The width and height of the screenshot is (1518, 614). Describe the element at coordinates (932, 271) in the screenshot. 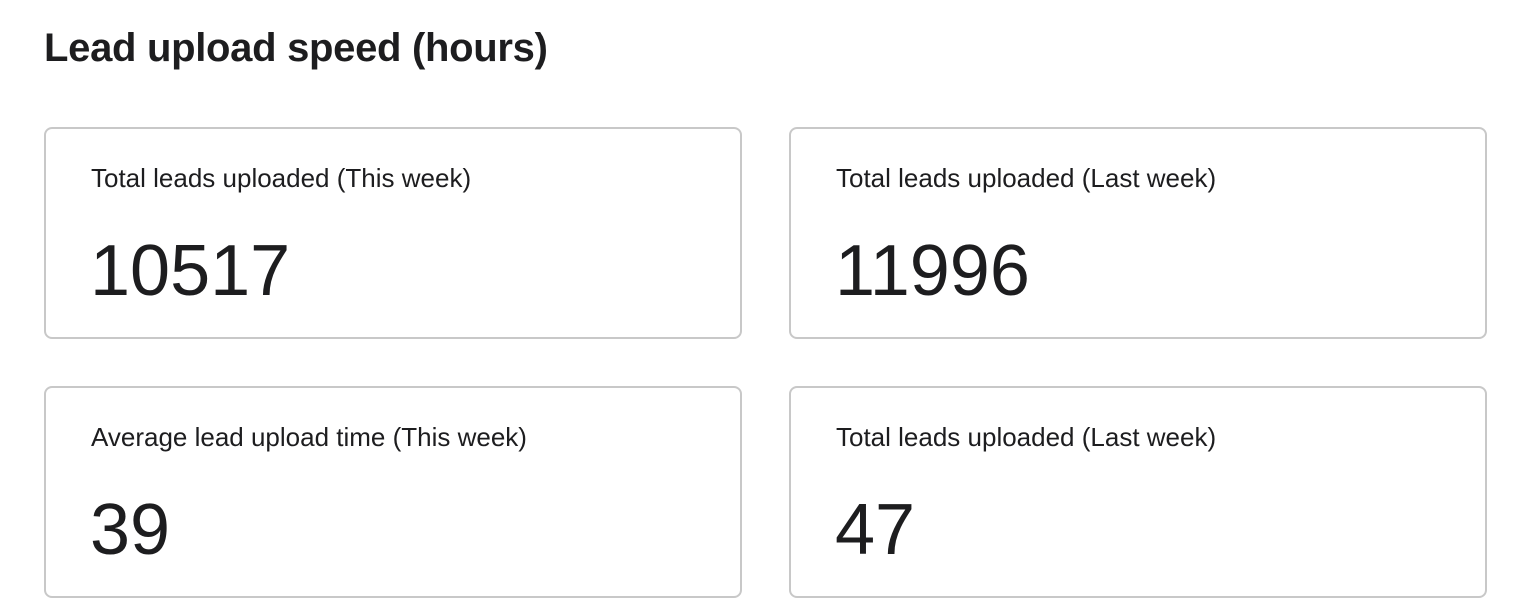

I see `stat-card-value: 11996` at that location.